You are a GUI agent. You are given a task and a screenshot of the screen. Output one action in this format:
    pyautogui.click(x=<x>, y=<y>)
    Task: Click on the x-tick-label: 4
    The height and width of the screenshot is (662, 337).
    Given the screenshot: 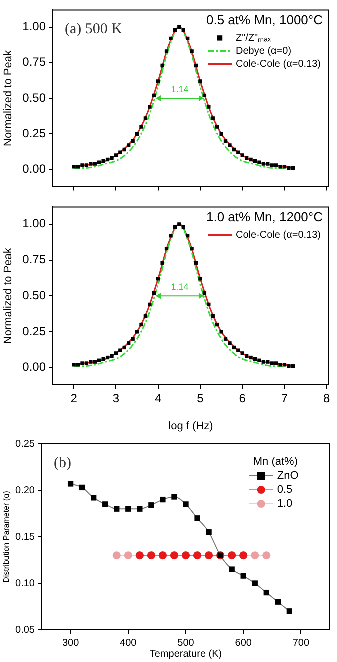 What is the action you would take?
    pyautogui.click(x=158, y=399)
    